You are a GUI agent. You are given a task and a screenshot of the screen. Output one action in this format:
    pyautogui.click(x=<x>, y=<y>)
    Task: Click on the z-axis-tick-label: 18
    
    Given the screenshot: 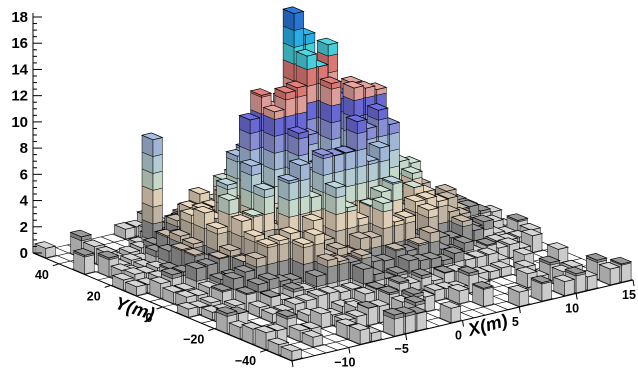 What is the action you would take?
    pyautogui.click(x=19, y=17)
    